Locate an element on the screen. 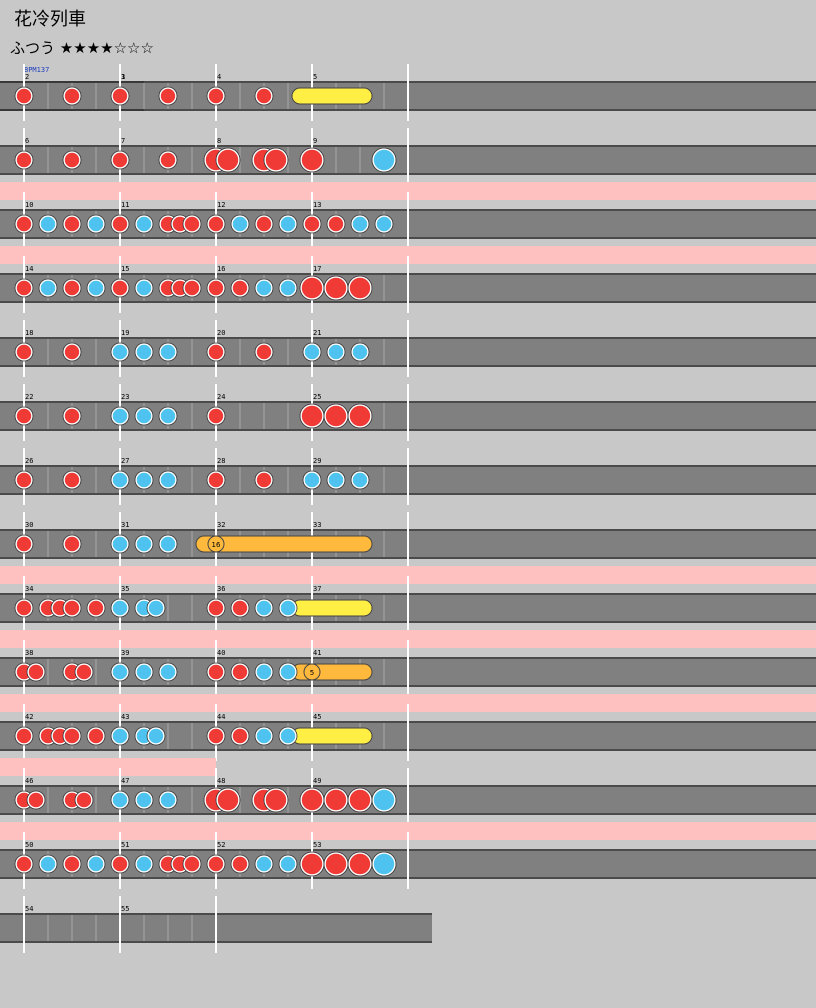 This screenshot has height=1008, width=816. measure-number: 47 is located at coordinates (125, 781).